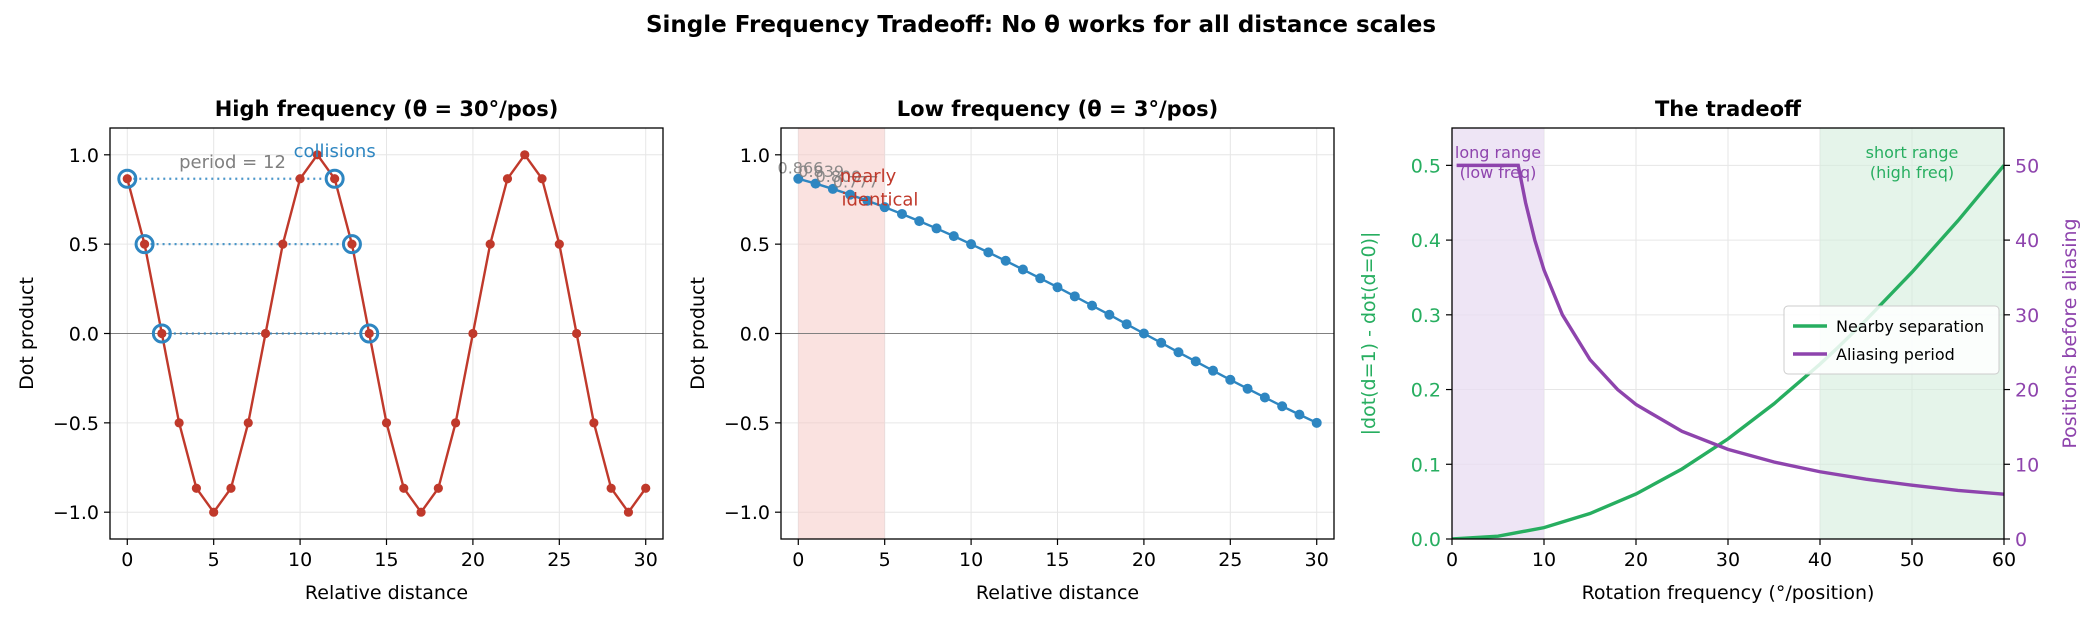  I want to click on y-tick-label: −0.5, so click(76, 424).